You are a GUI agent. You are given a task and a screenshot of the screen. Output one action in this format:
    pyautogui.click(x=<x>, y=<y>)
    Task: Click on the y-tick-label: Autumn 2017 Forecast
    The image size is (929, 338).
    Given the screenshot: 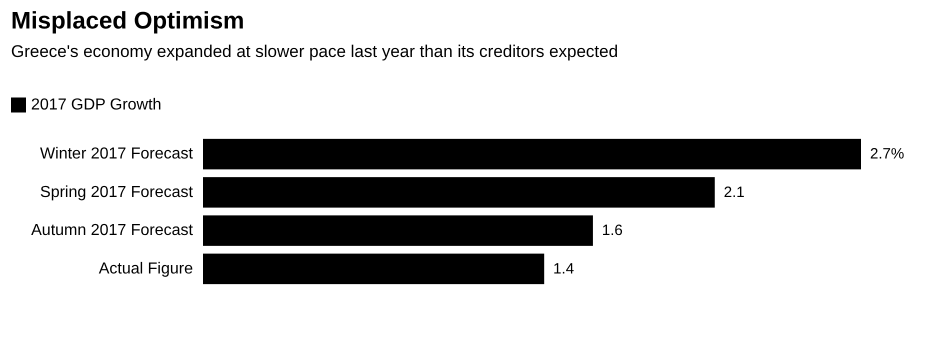 What is the action you would take?
    pyautogui.click(x=112, y=231)
    